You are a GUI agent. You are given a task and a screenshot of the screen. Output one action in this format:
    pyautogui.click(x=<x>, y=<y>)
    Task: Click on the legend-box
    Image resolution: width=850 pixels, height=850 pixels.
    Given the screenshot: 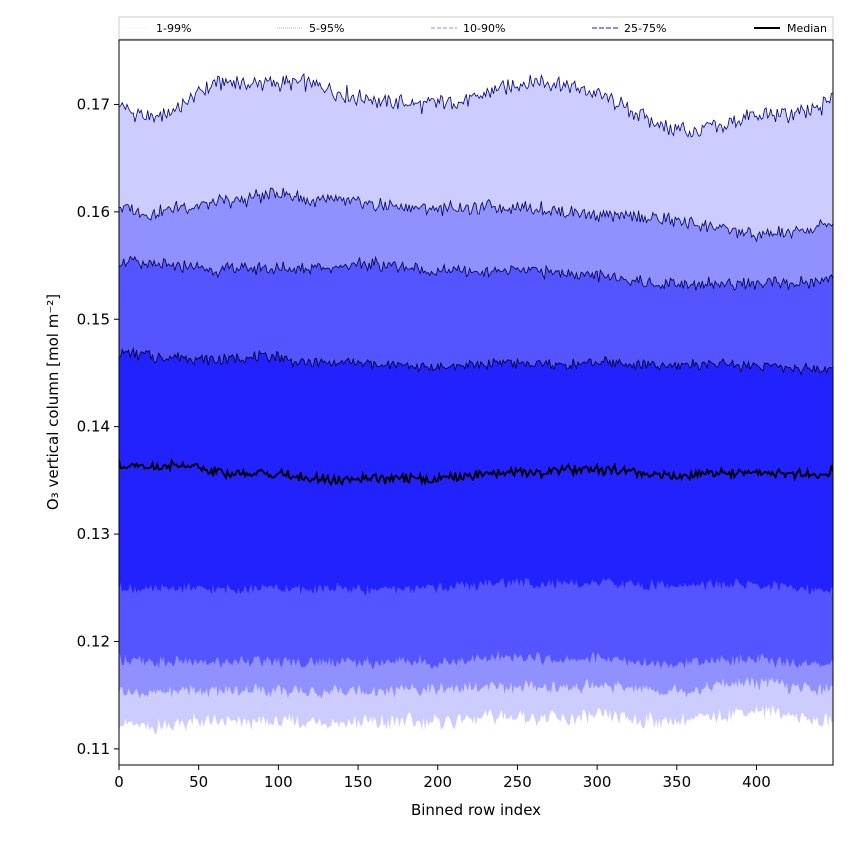 What is the action you would take?
    pyautogui.click(x=476, y=28)
    